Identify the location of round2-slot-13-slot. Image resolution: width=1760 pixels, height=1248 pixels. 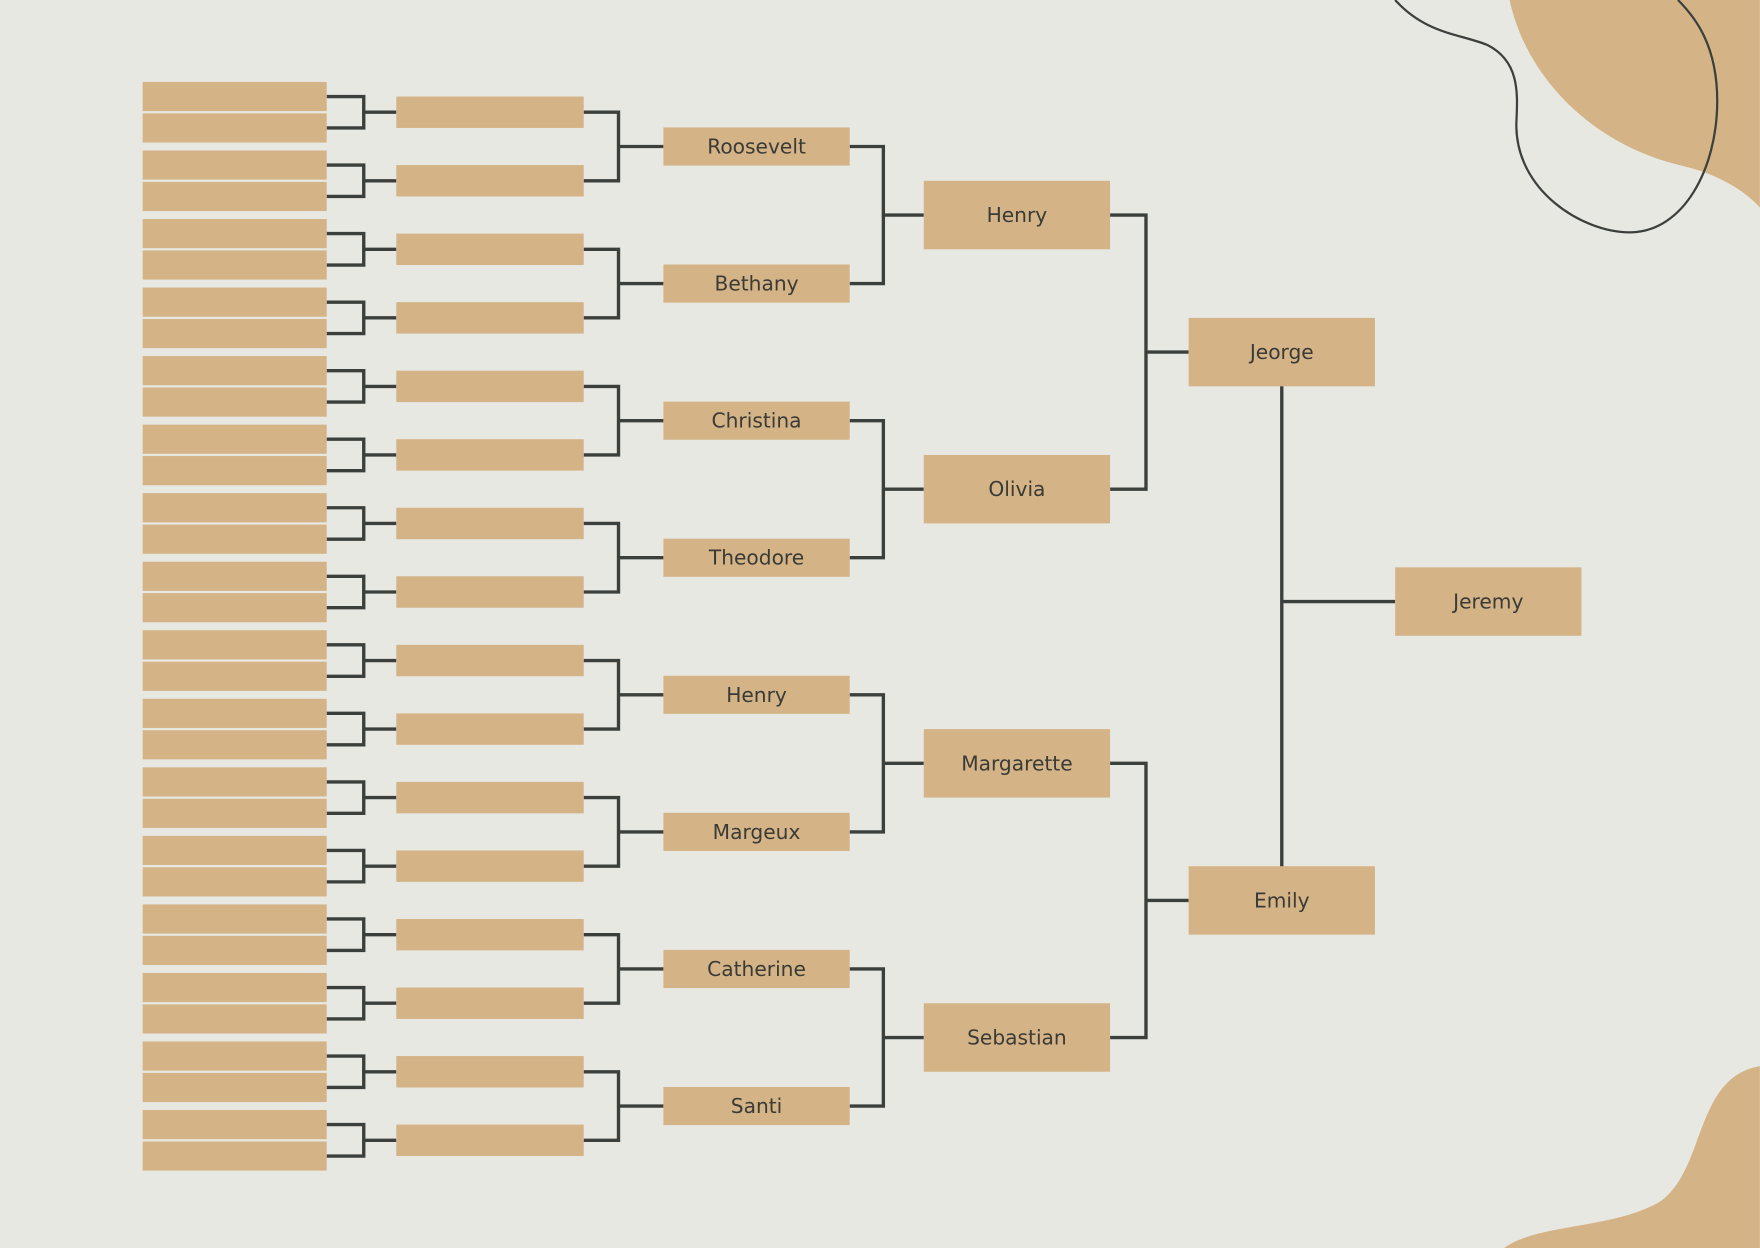
(490, 934).